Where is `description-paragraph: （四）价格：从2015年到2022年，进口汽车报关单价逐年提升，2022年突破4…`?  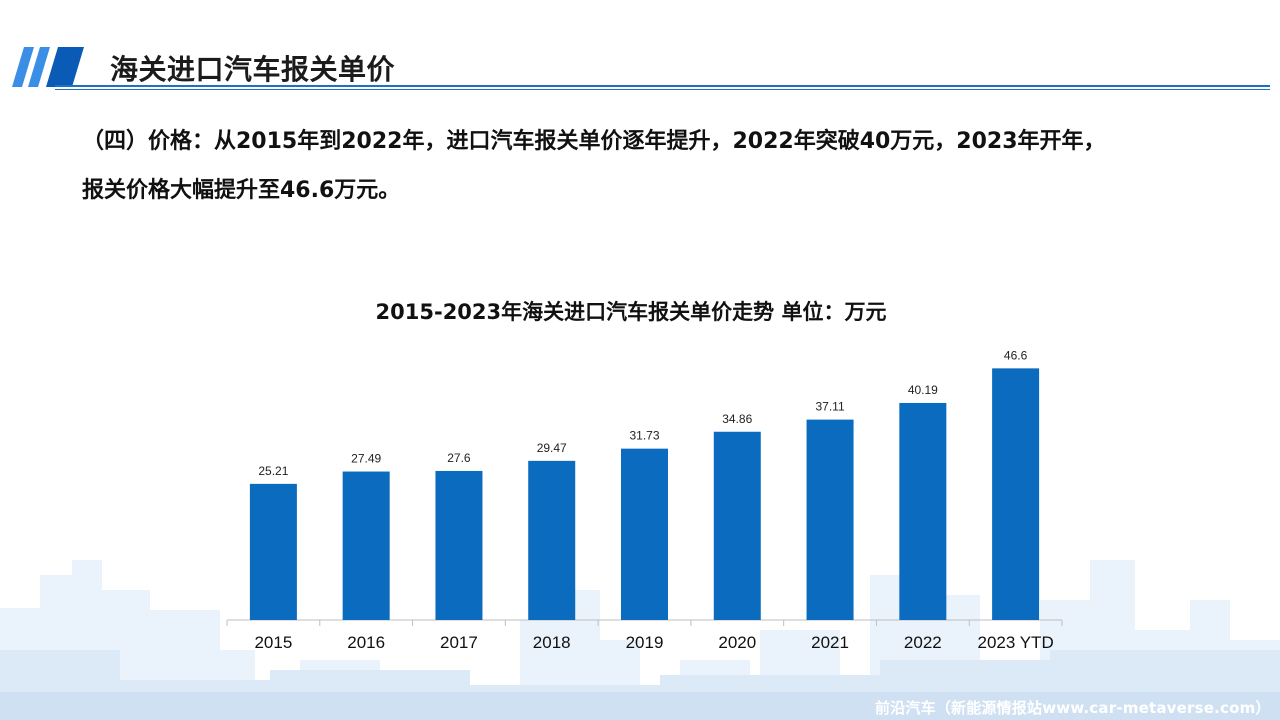 description-paragraph: （四）价格：从2015年到2022年，进口汽车报关单价逐年提升，2022年突破4… is located at coordinates (662, 166).